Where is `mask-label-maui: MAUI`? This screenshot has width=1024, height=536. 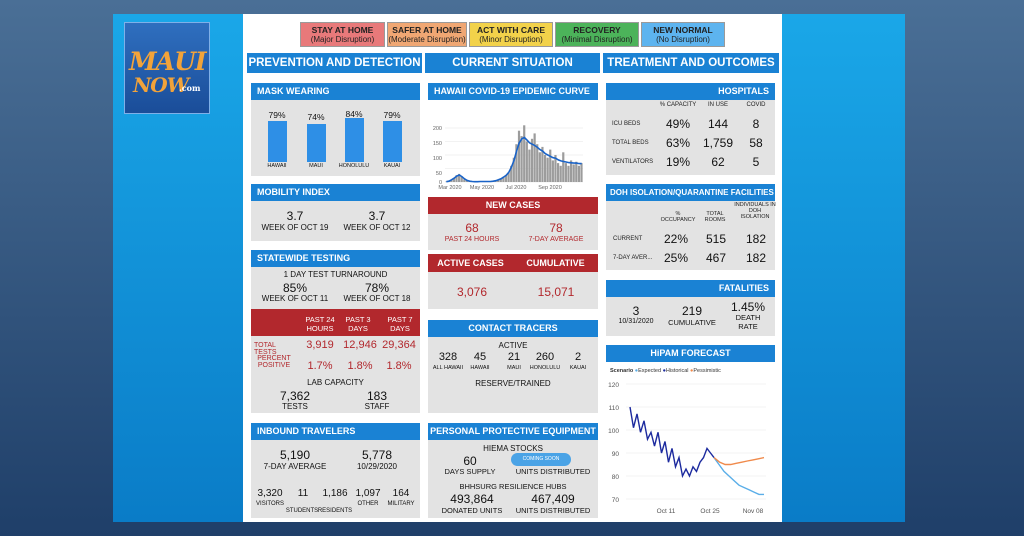
mask-label-maui: MAUI is located at coordinates (316, 166).